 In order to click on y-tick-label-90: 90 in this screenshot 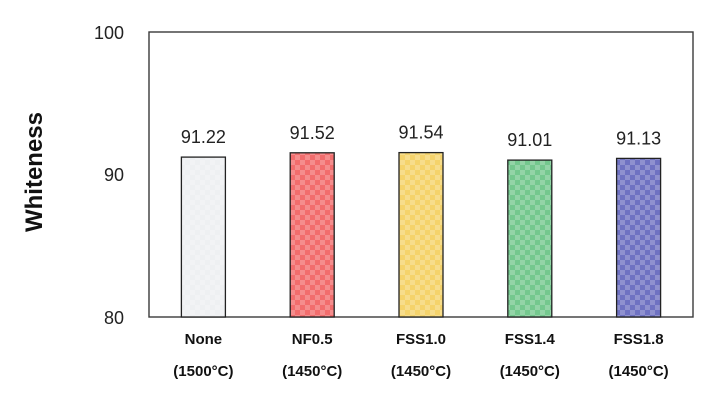, I will do `click(114, 175)`.